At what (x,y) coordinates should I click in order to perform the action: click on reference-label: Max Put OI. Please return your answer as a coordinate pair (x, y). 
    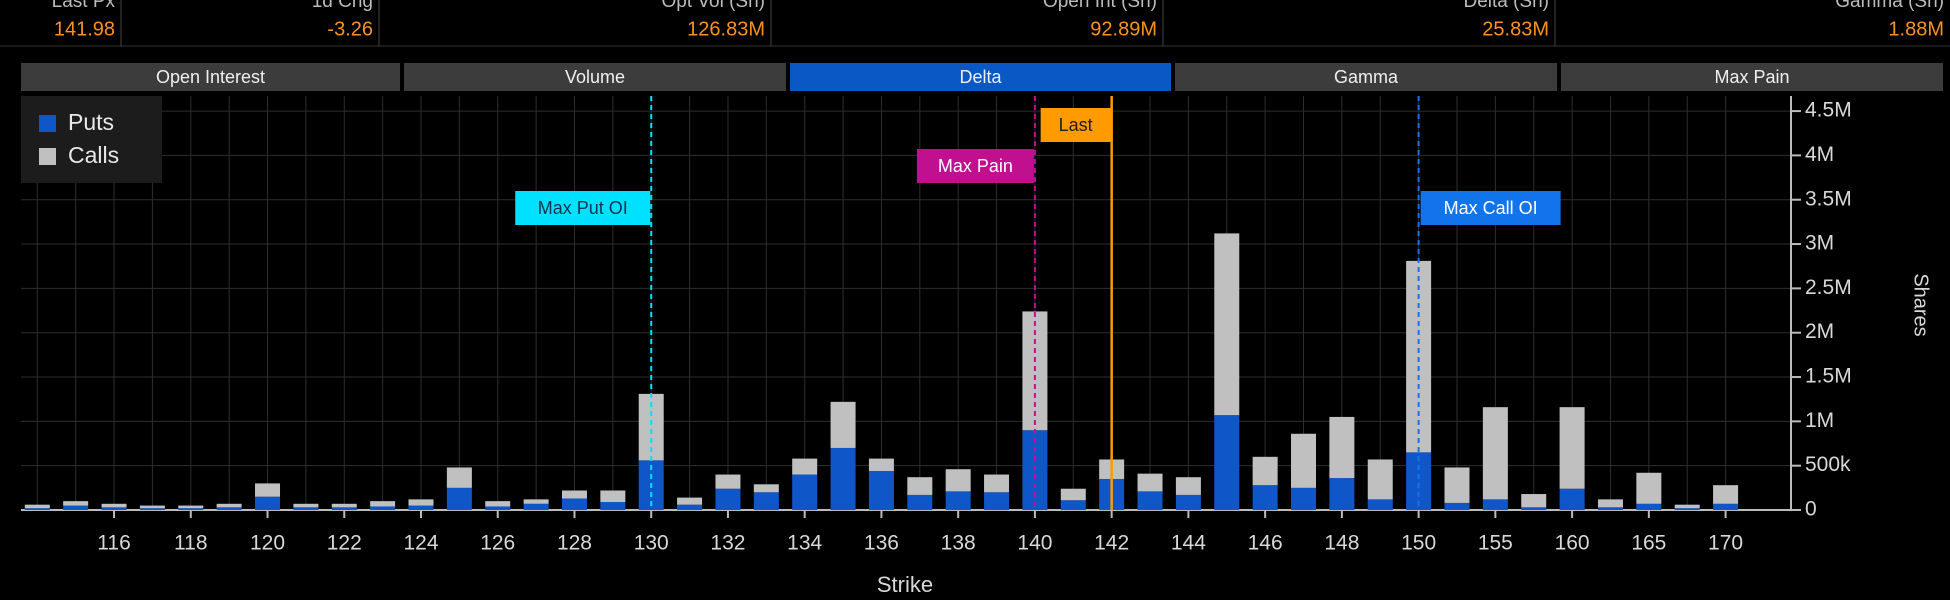
    Looking at the image, I should click on (583, 208).